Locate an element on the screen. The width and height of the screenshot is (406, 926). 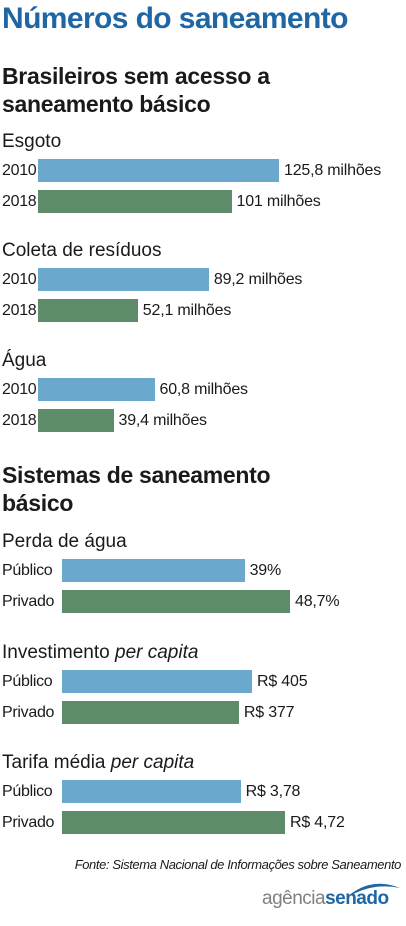
bar-row: 2018 39,4 milhões is located at coordinates (203, 421).